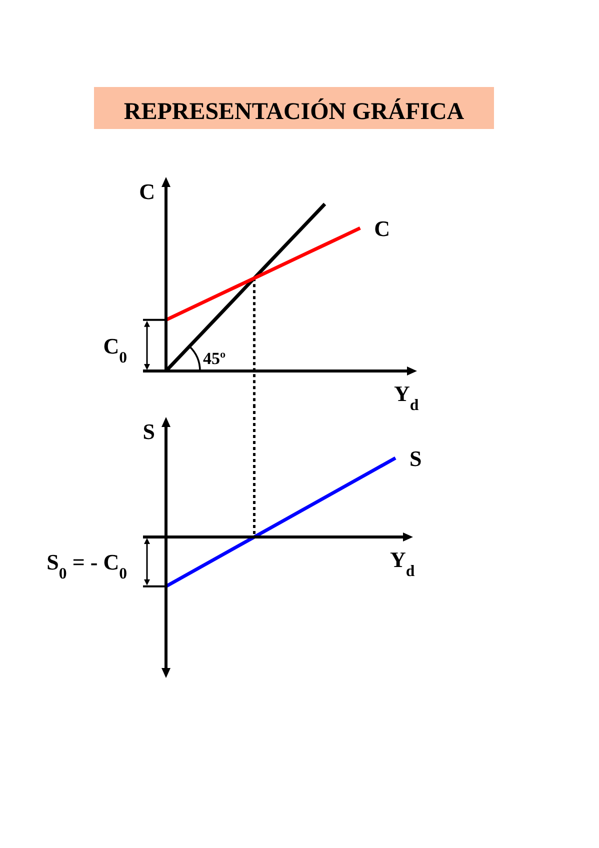  What do you see at coordinates (382, 229) in the screenshot?
I see `series-label: C` at bounding box center [382, 229].